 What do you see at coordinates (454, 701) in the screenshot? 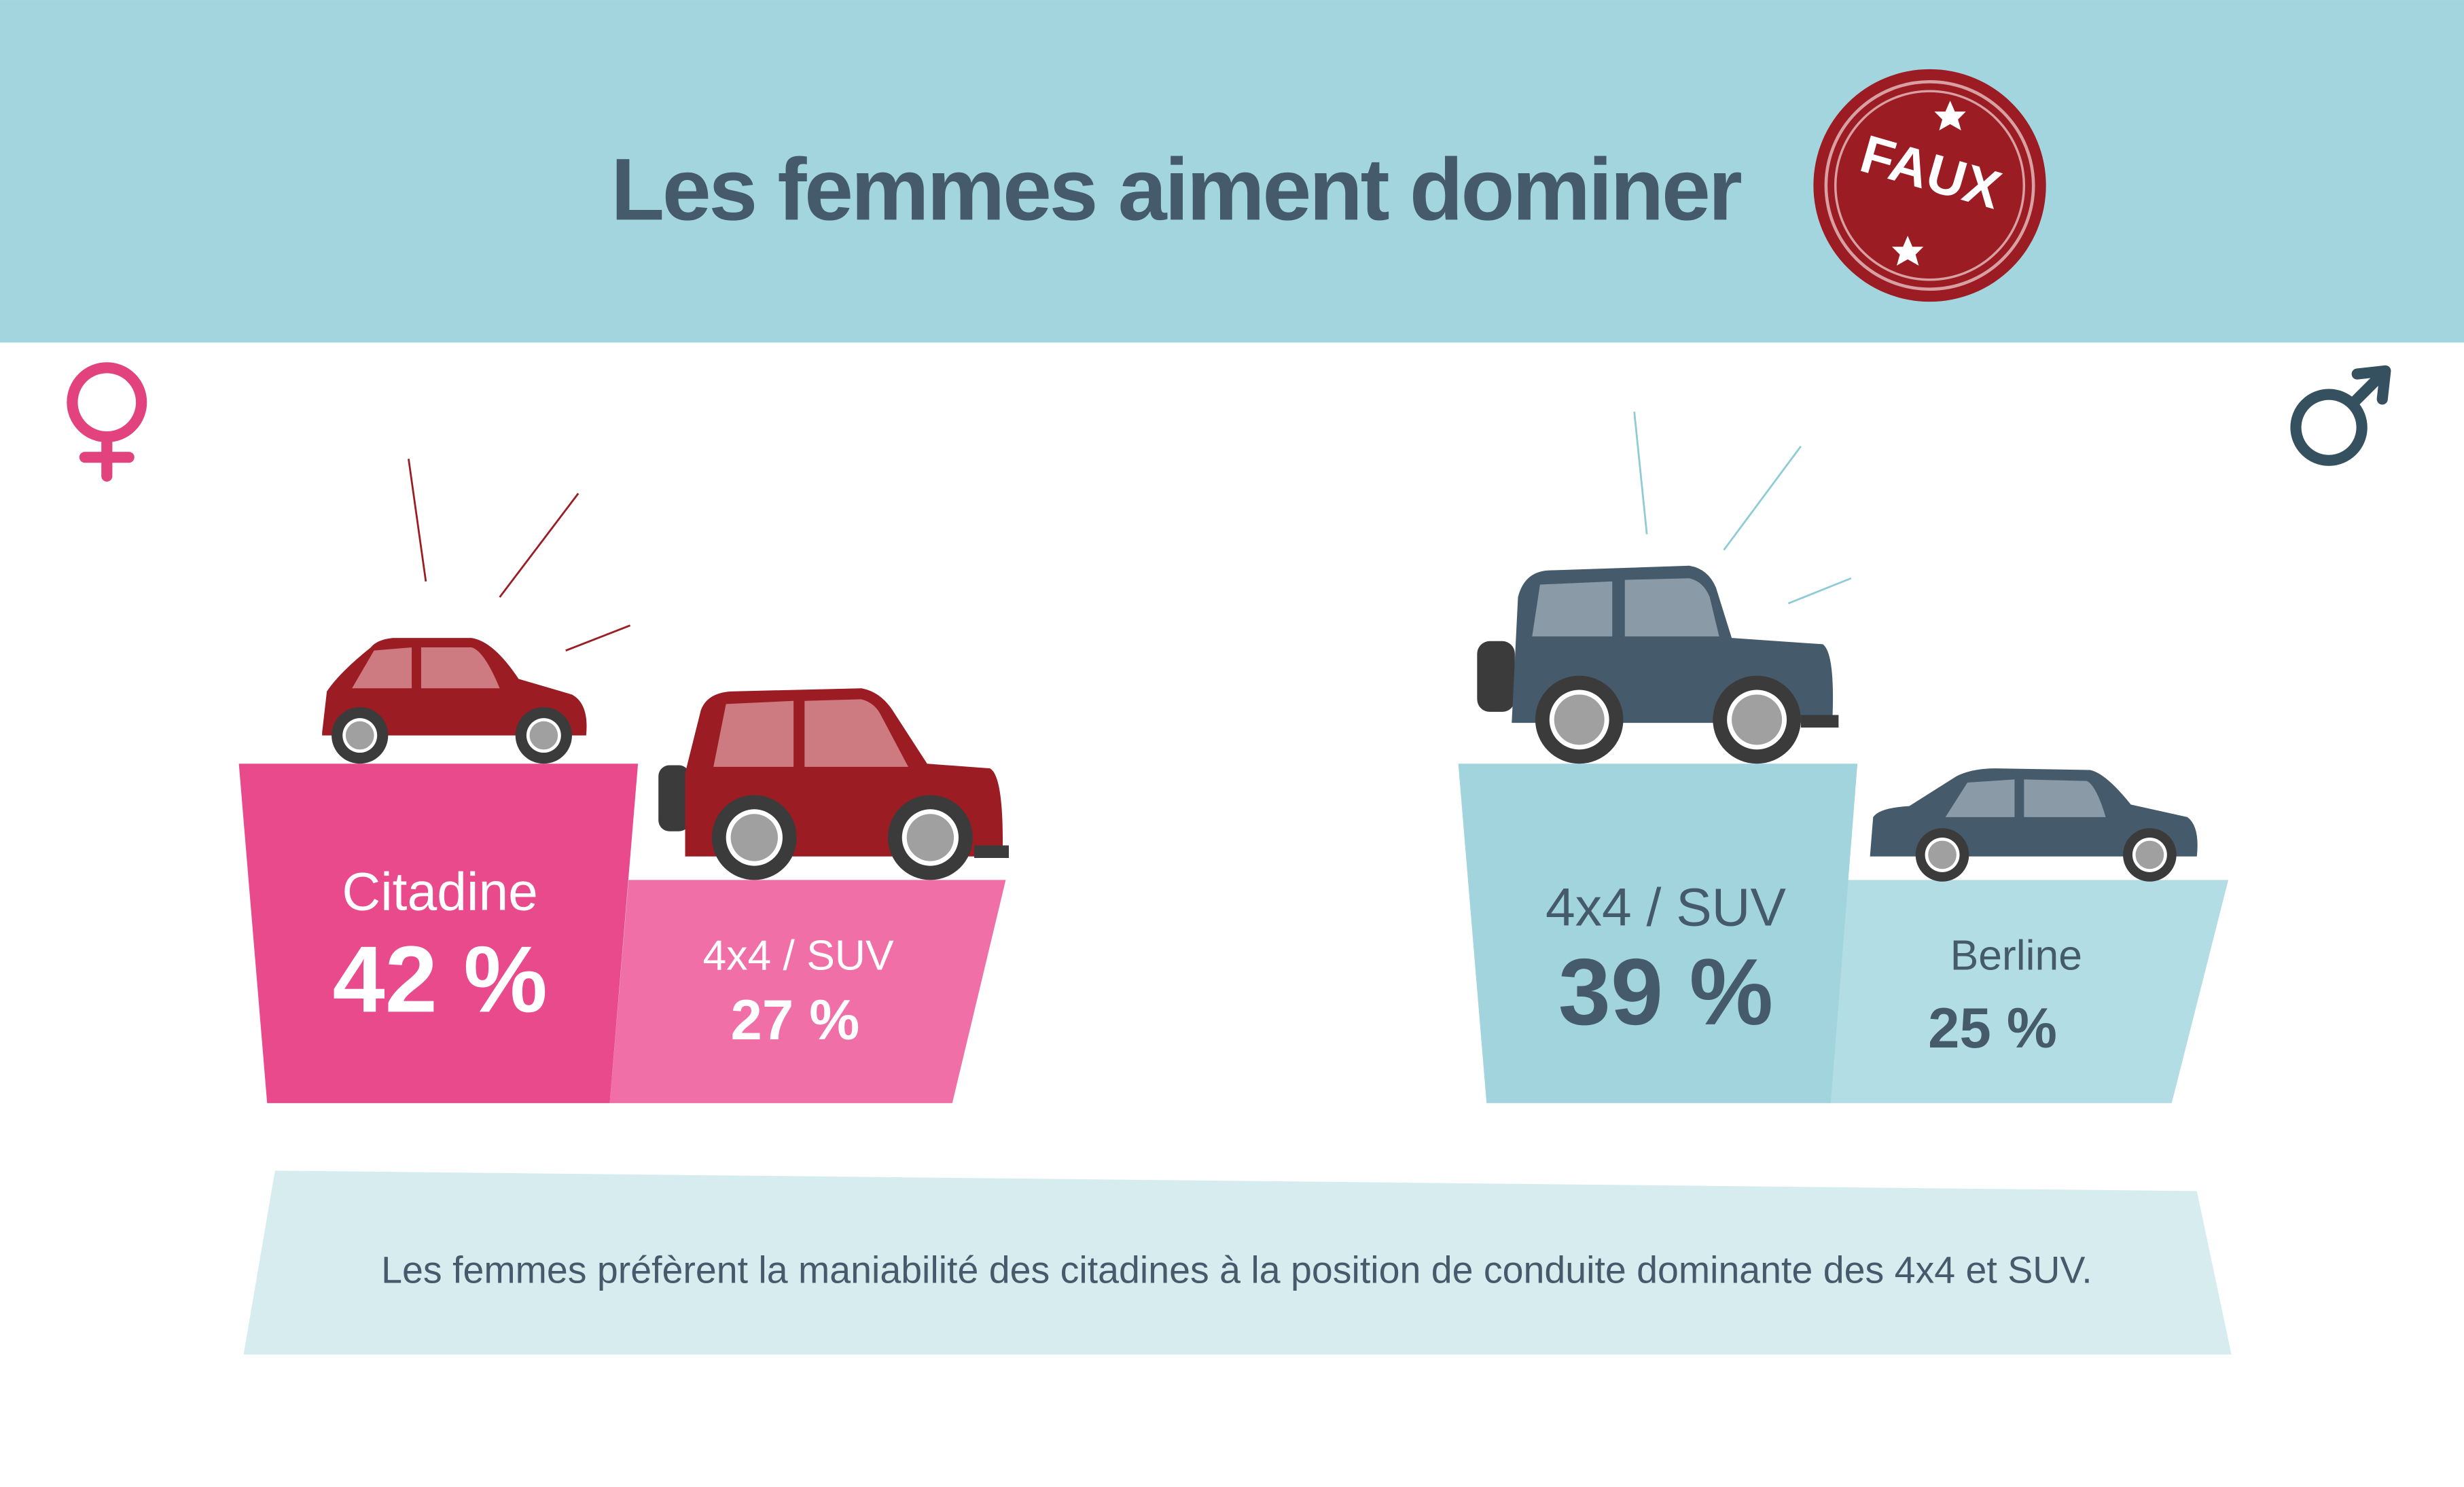
I see `car-citadine` at bounding box center [454, 701].